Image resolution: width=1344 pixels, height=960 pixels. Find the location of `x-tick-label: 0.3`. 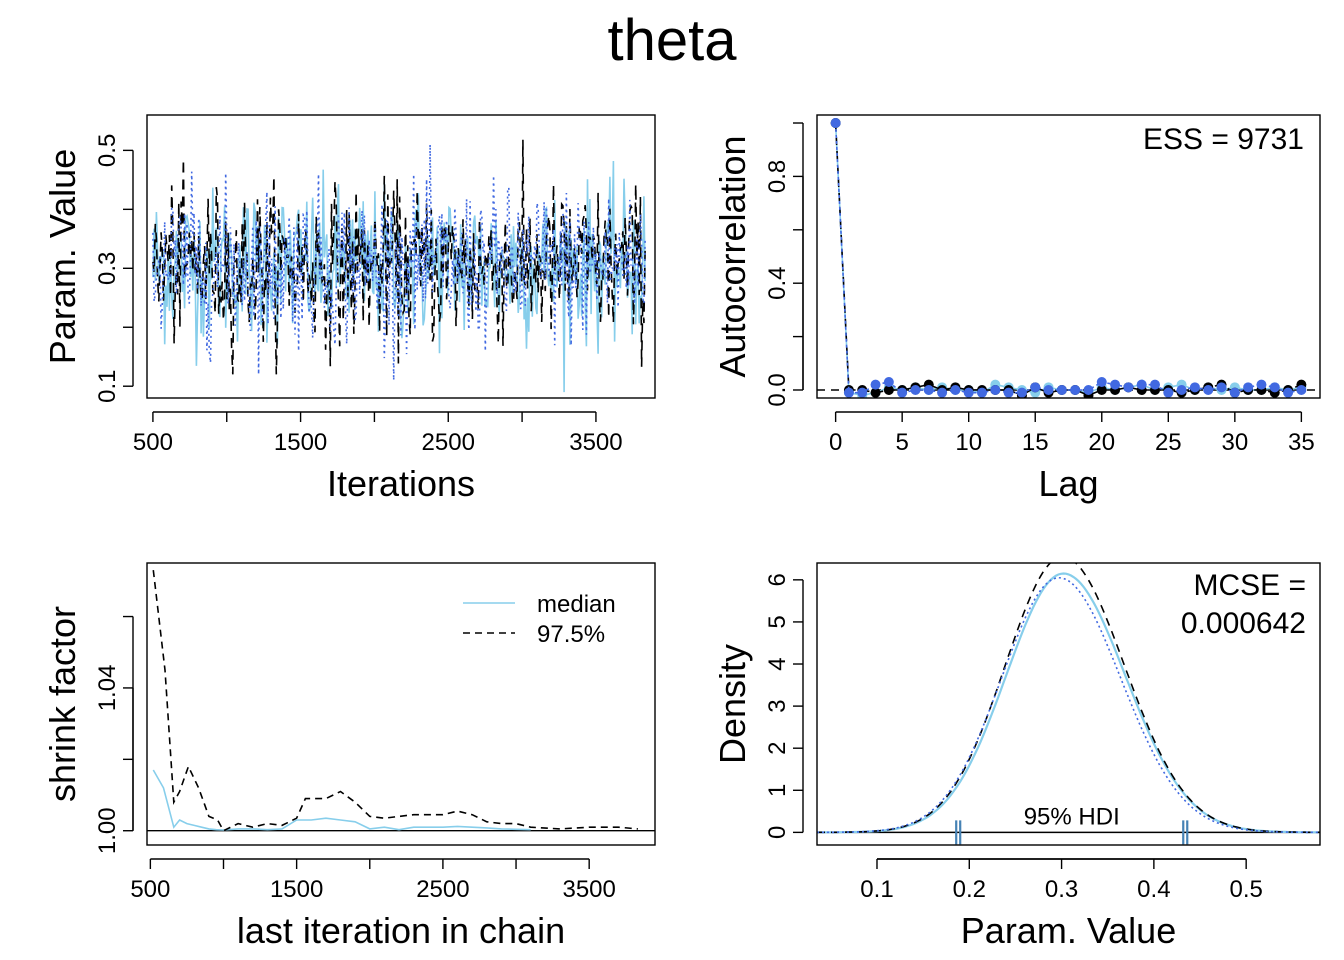

x-tick-label: 0.3 is located at coordinates (1061, 889).